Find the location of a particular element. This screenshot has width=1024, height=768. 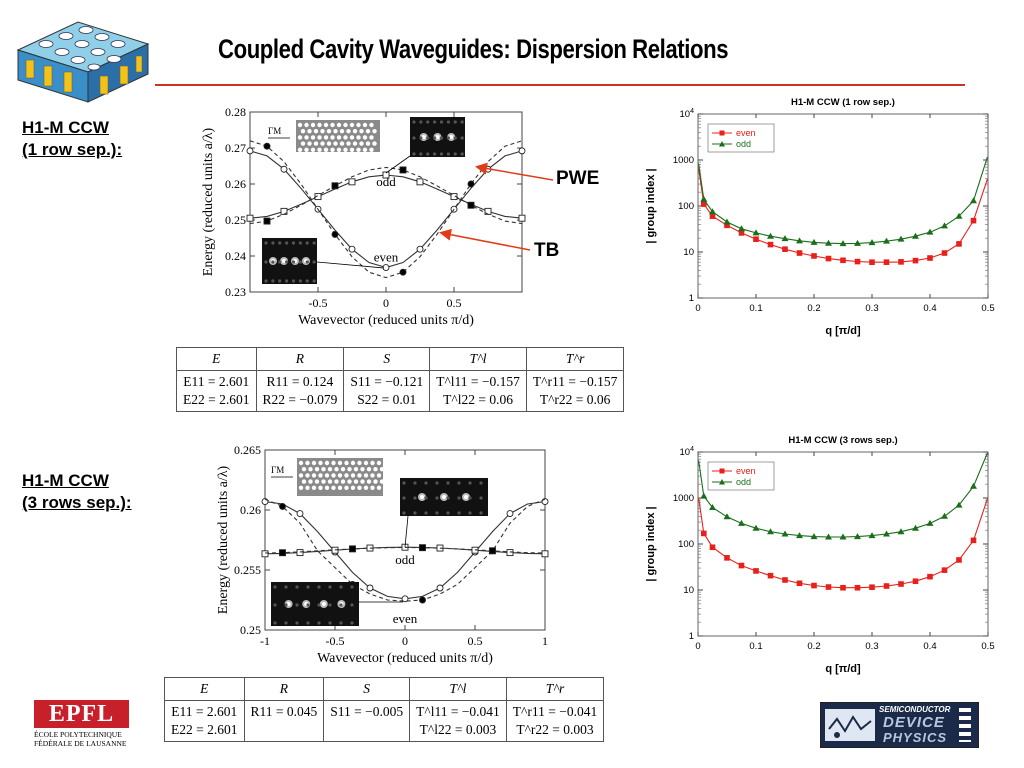

table-header-cell: R is located at coordinates (300, 359).